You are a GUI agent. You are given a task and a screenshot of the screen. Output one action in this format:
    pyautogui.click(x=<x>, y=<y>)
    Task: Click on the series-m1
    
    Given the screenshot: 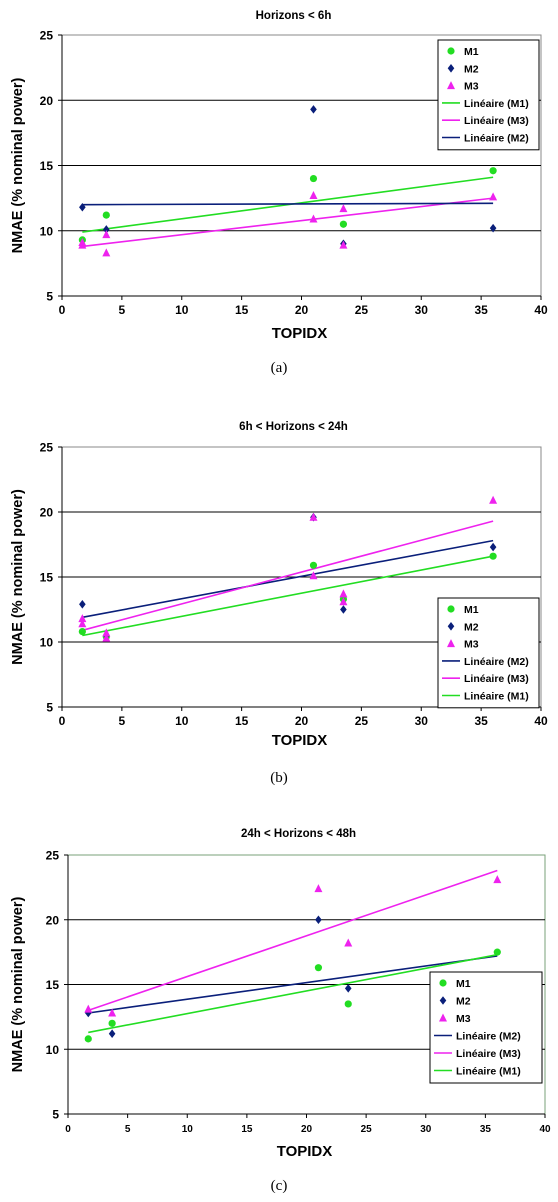 What is the action you would take?
    pyautogui.click(x=292, y=995)
    